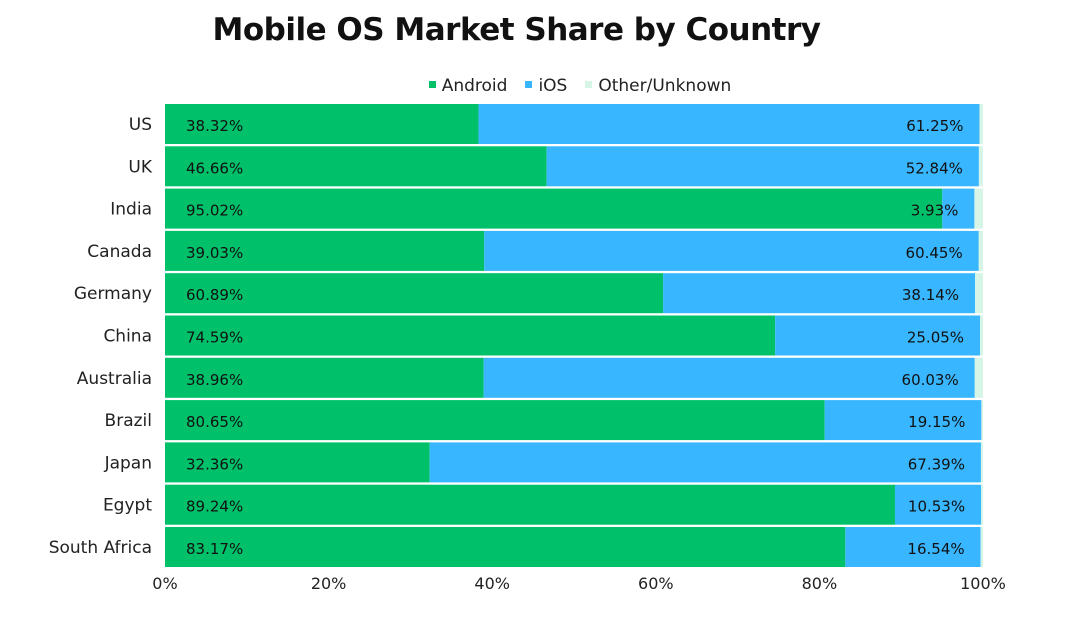 The width and height of the screenshot is (1069, 620). I want to click on data-label-android-brazil: 80.65%, so click(214, 422).